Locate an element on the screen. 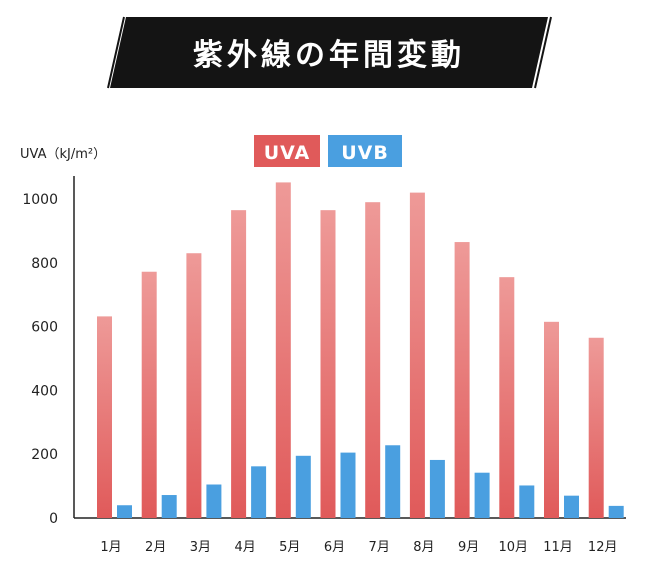 The height and width of the screenshot is (567, 650). x-tick-label: 11月 is located at coordinates (558, 547).